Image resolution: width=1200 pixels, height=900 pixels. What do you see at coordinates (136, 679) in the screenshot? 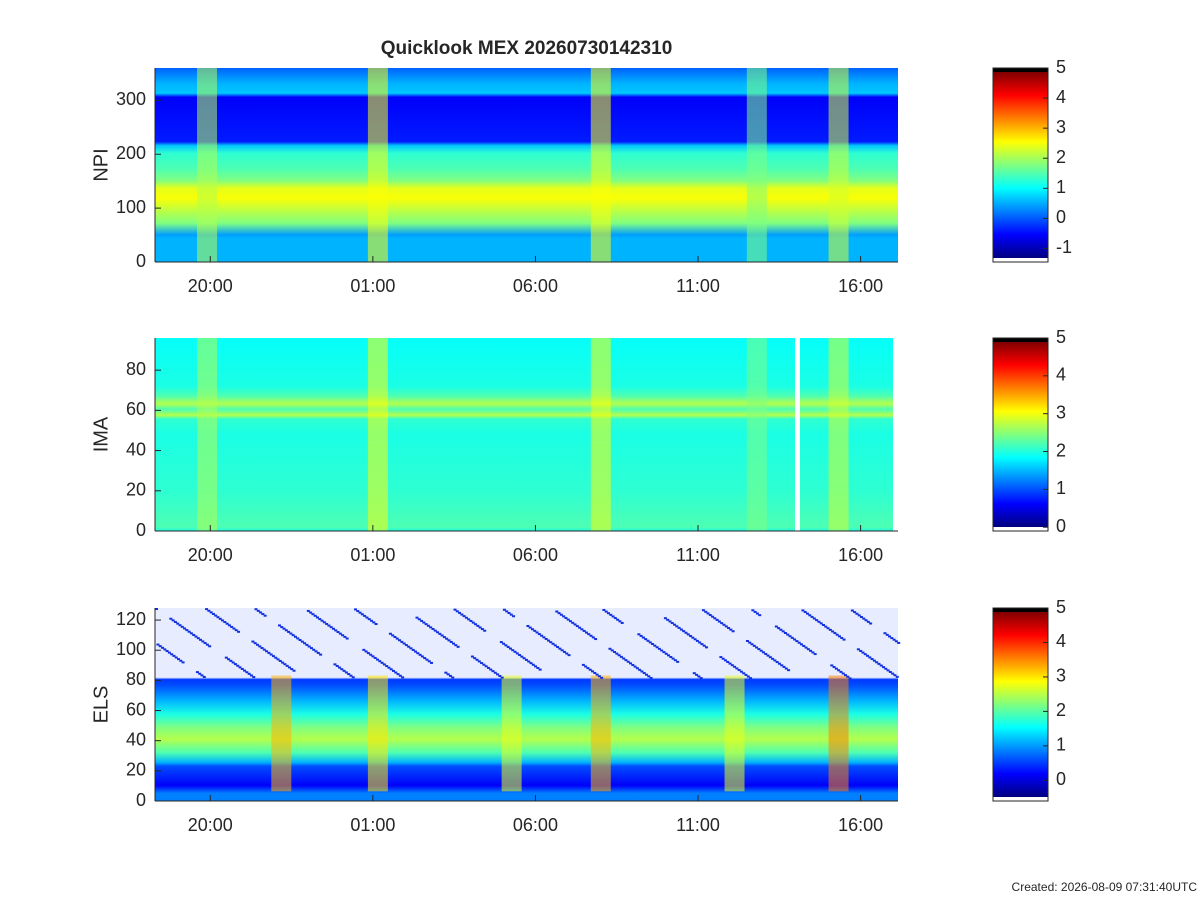
I see `y-tick-label: 80` at bounding box center [136, 679].